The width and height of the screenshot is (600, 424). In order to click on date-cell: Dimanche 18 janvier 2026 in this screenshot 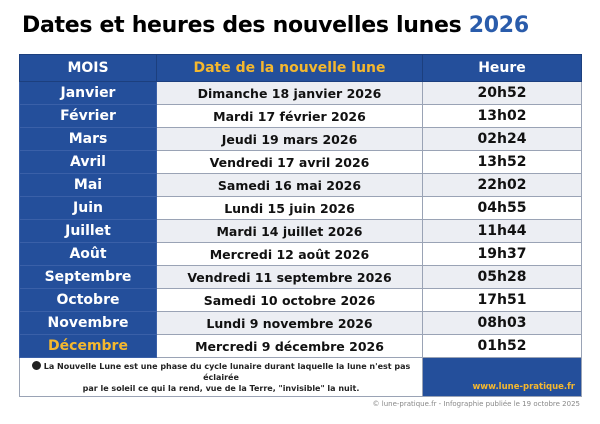, I will do `click(289, 93)`.